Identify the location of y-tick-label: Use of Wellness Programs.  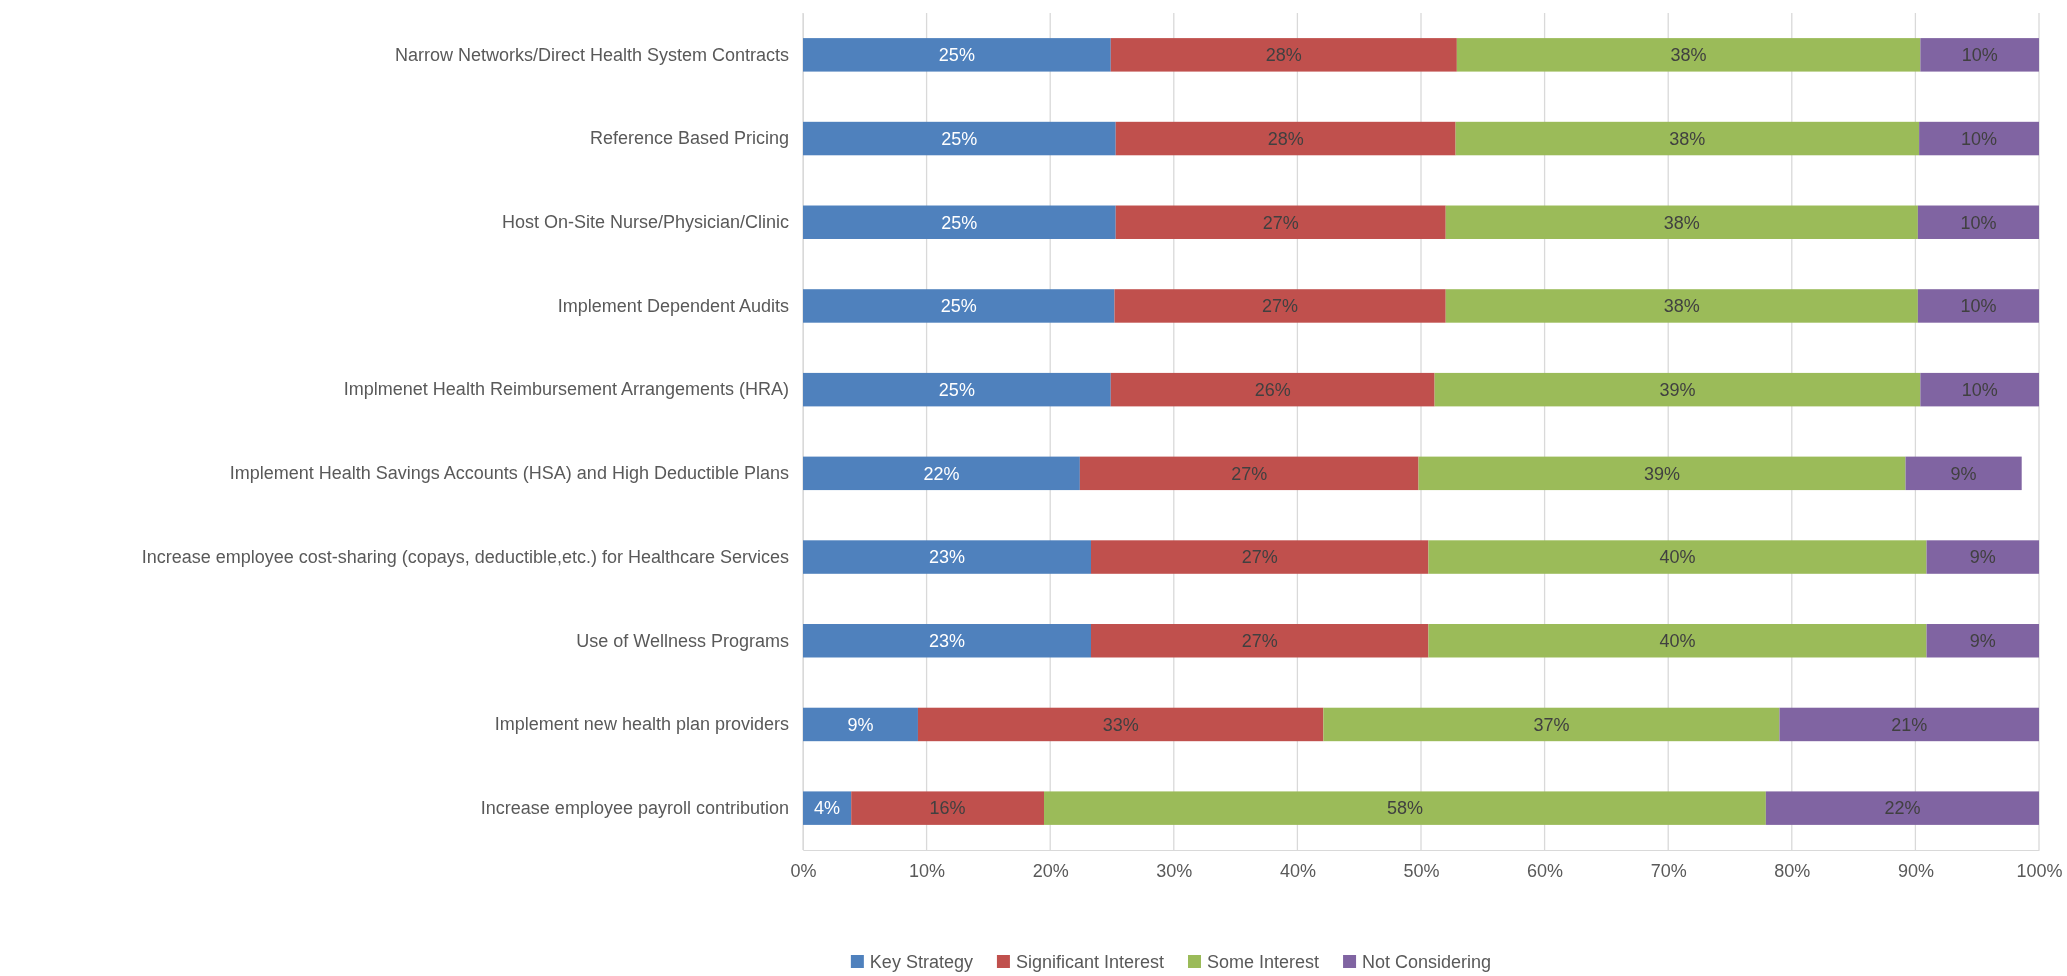
(682, 640).